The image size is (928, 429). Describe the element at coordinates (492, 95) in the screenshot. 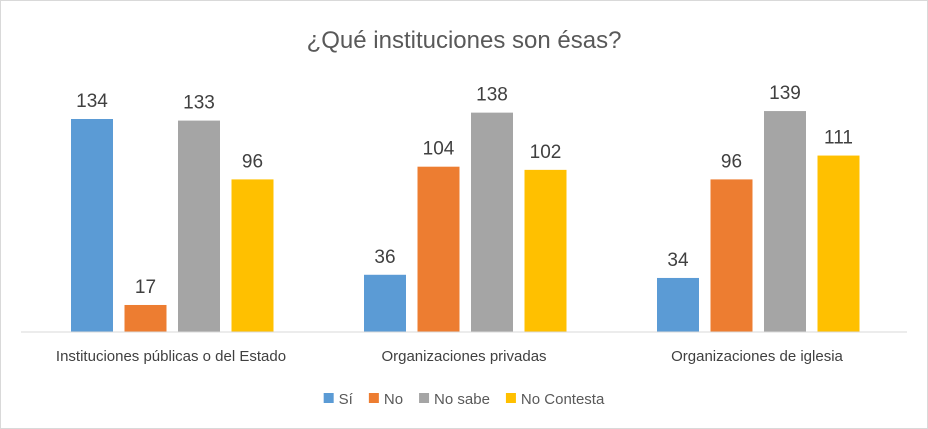

I see `data-label-2-1: 138` at that location.